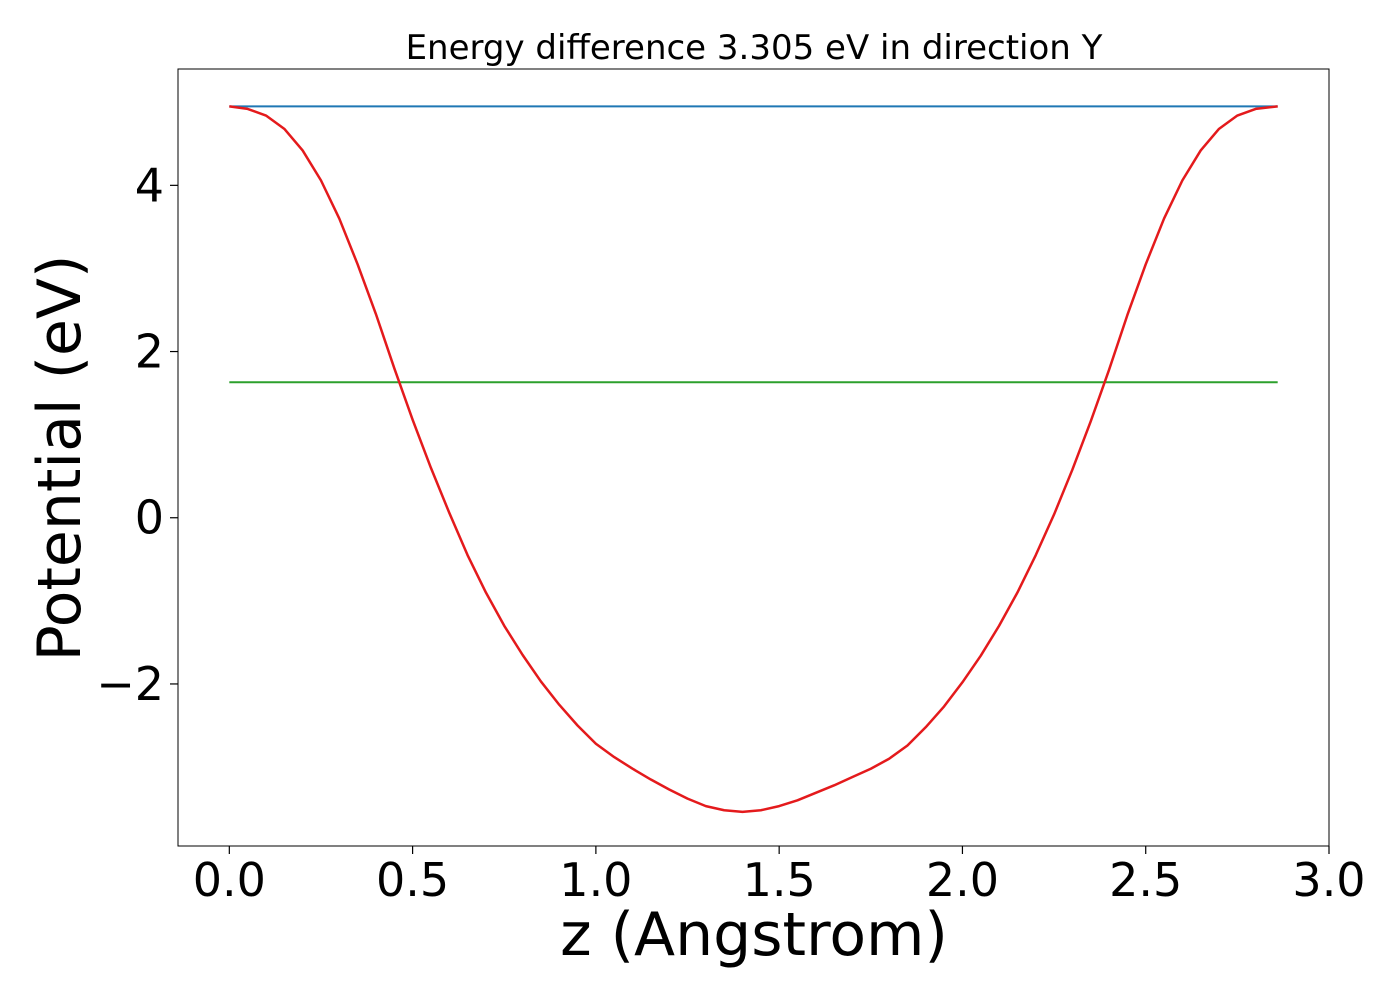  What do you see at coordinates (412, 880) in the screenshot?
I see `x-tick-label: 0.5` at bounding box center [412, 880].